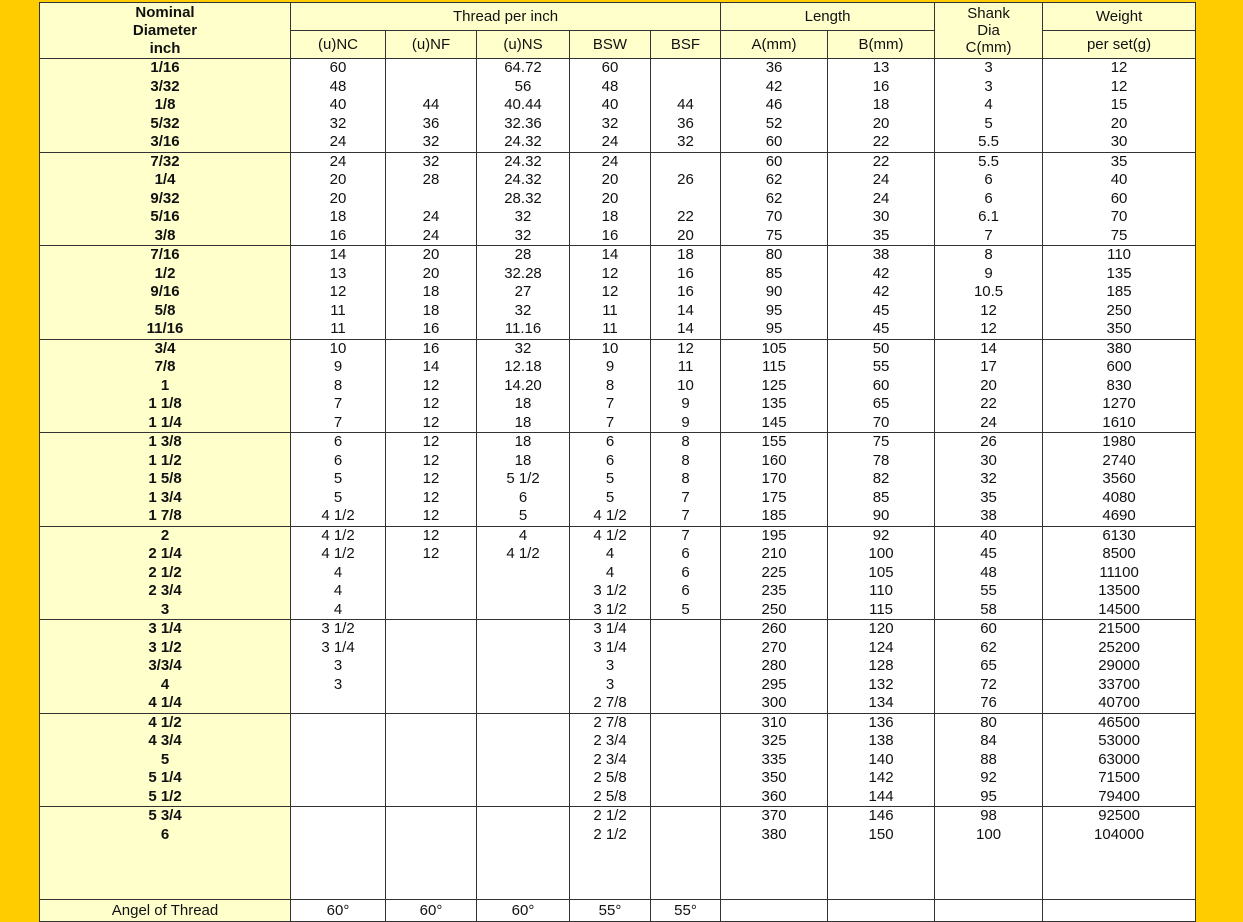  Describe the element at coordinates (1119, 385) in the screenshot. I see `table-cell: 380 600 830 1270 1610` at that location.